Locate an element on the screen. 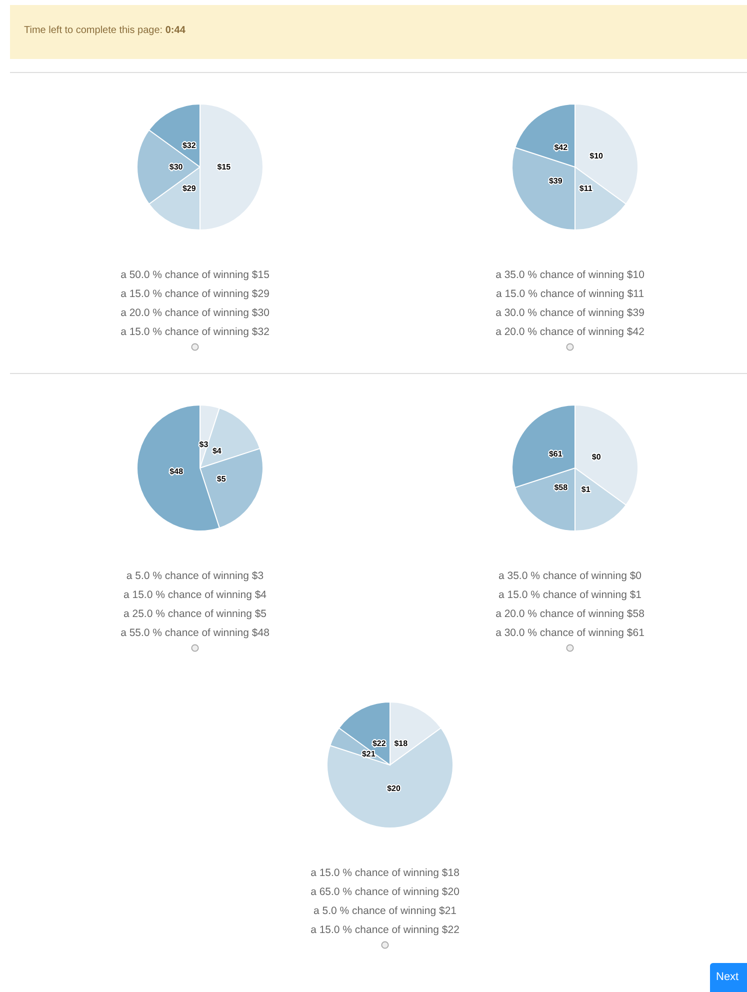 Image resolution: width=747 pixels, height=992 pixels. text: a 15.0 % chance of winning $1 is located at coordinates (570, 595).